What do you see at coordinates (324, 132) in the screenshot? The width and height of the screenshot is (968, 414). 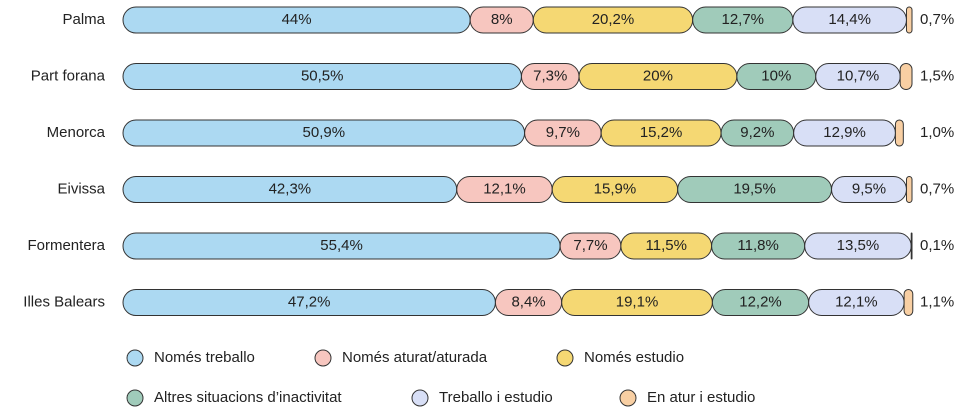 I see `value-label: 50,9%` at bounding box center [324, 132].